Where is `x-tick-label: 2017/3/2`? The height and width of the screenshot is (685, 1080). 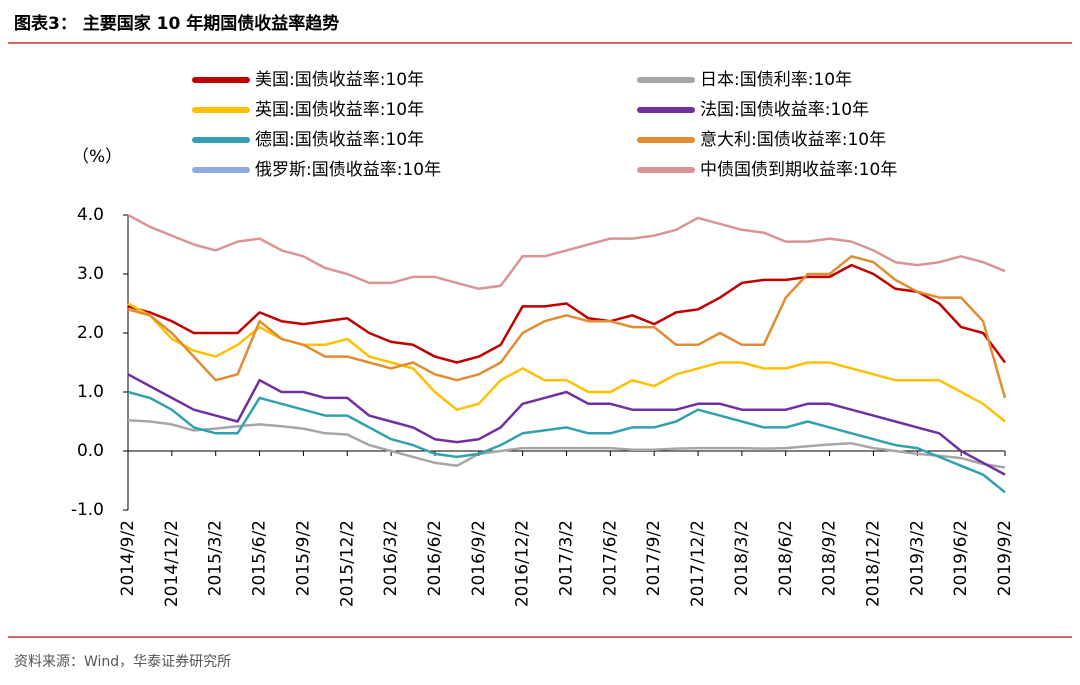
x-tick-label: 2017/3/2 is located at coordinates (567, 558).